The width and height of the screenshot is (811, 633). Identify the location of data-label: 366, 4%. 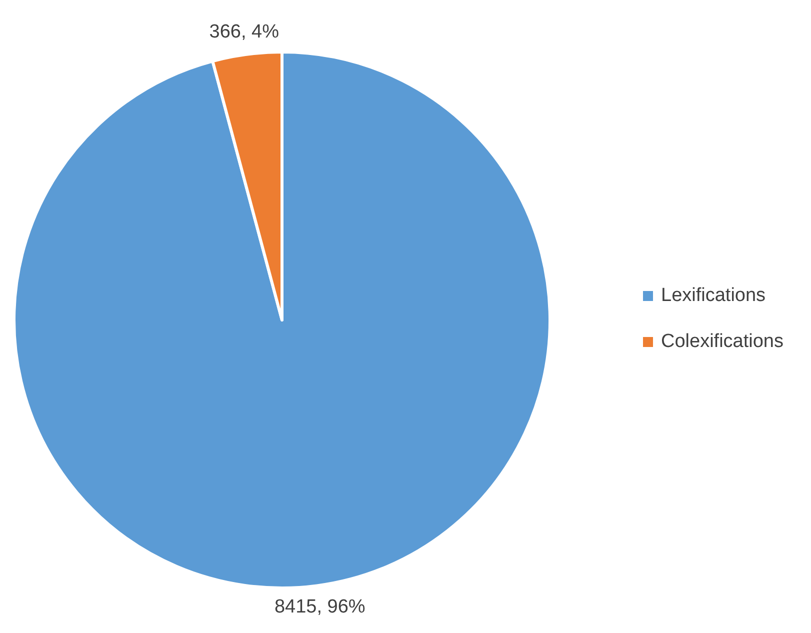
(244, 32).